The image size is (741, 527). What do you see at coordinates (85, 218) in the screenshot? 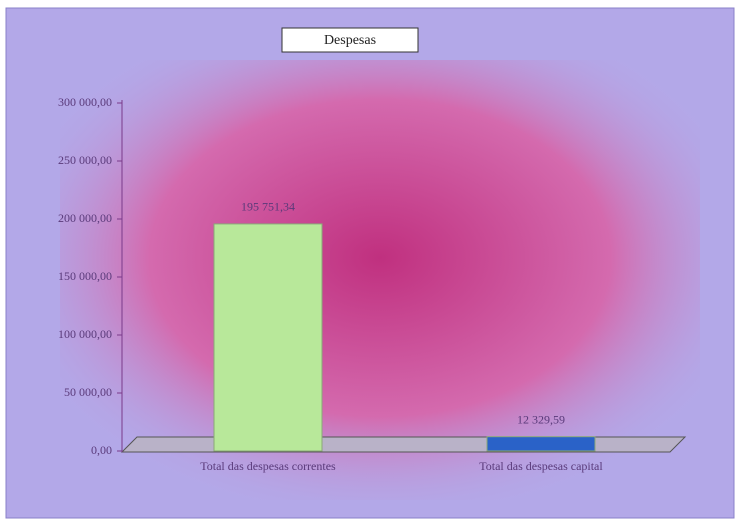
I see `y-tick-label: 200 000,00` at bounding box center [85, 218].